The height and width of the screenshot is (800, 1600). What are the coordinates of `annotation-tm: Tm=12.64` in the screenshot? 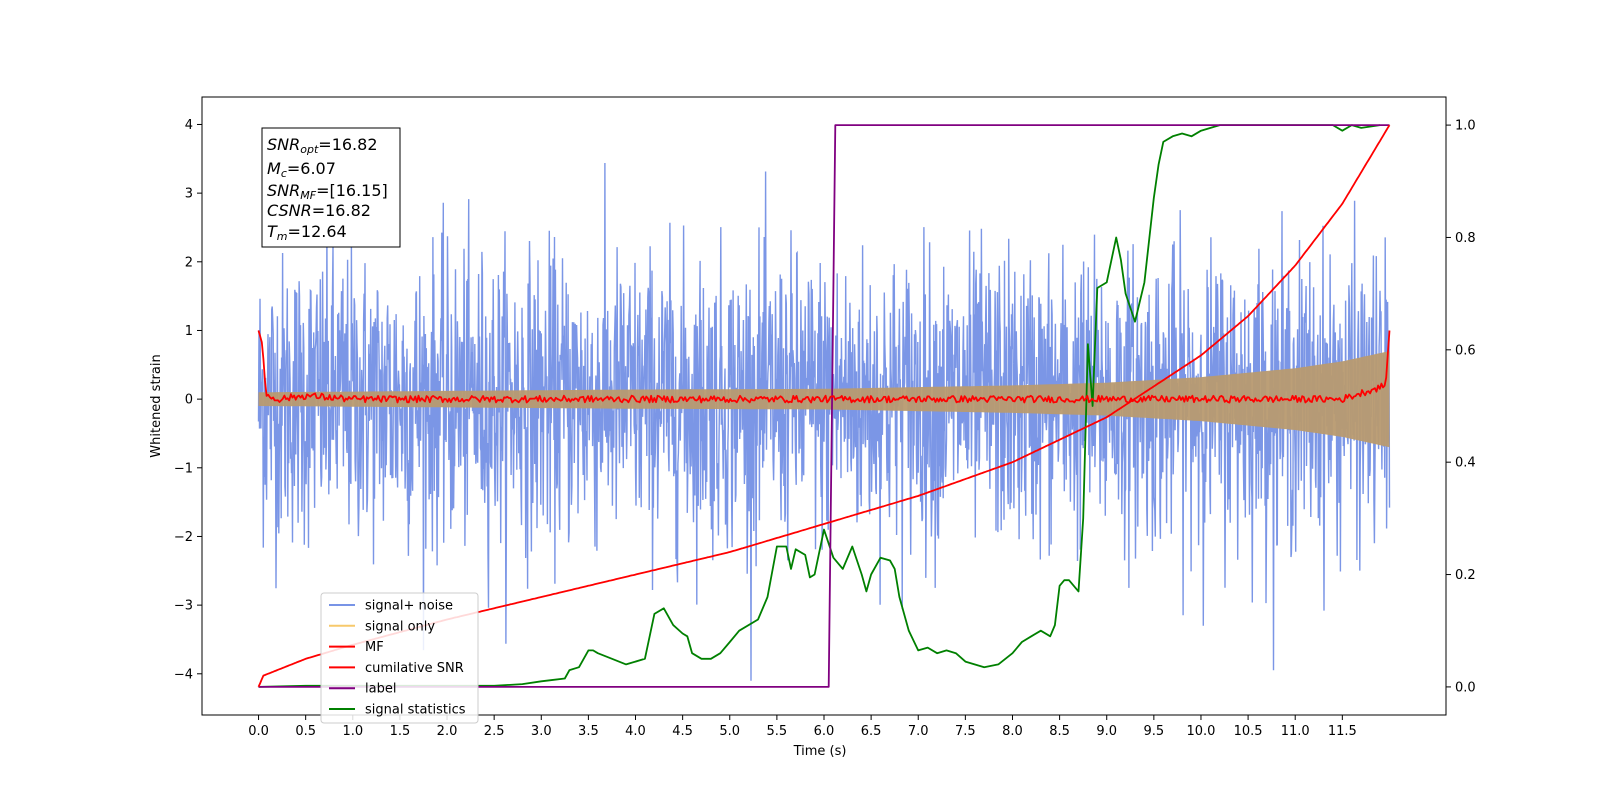 It's located at (307, 232).